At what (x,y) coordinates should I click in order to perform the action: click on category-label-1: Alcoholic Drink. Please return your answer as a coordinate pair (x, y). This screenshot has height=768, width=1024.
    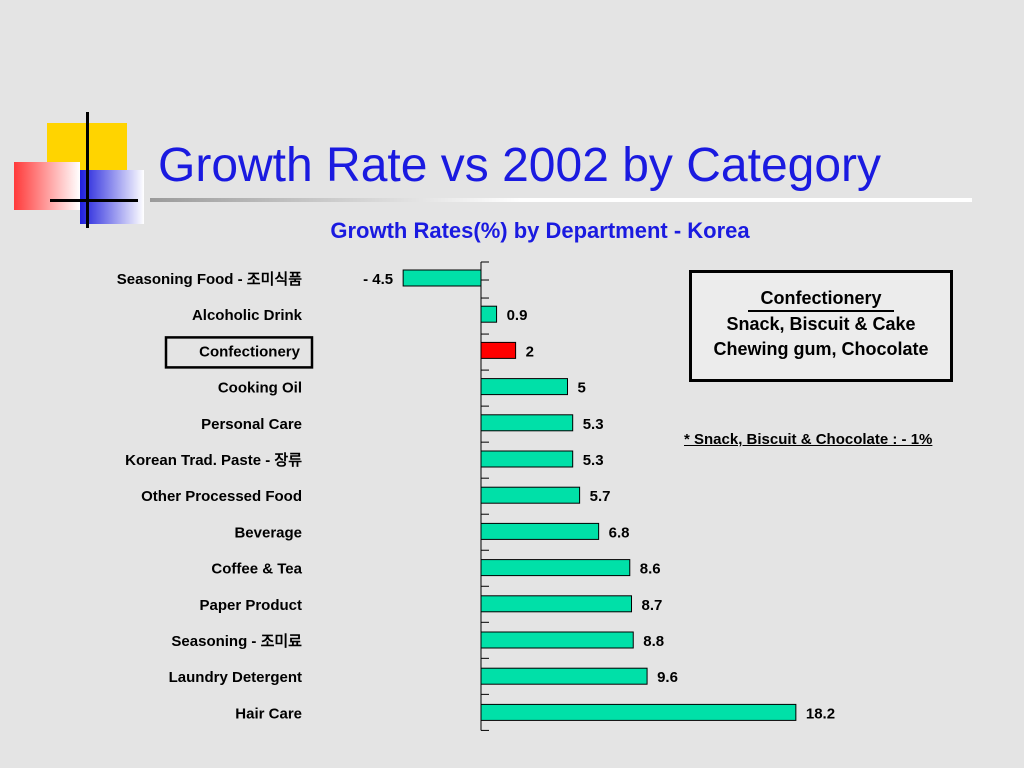
    Looking at the image, I should click on (247, 315).